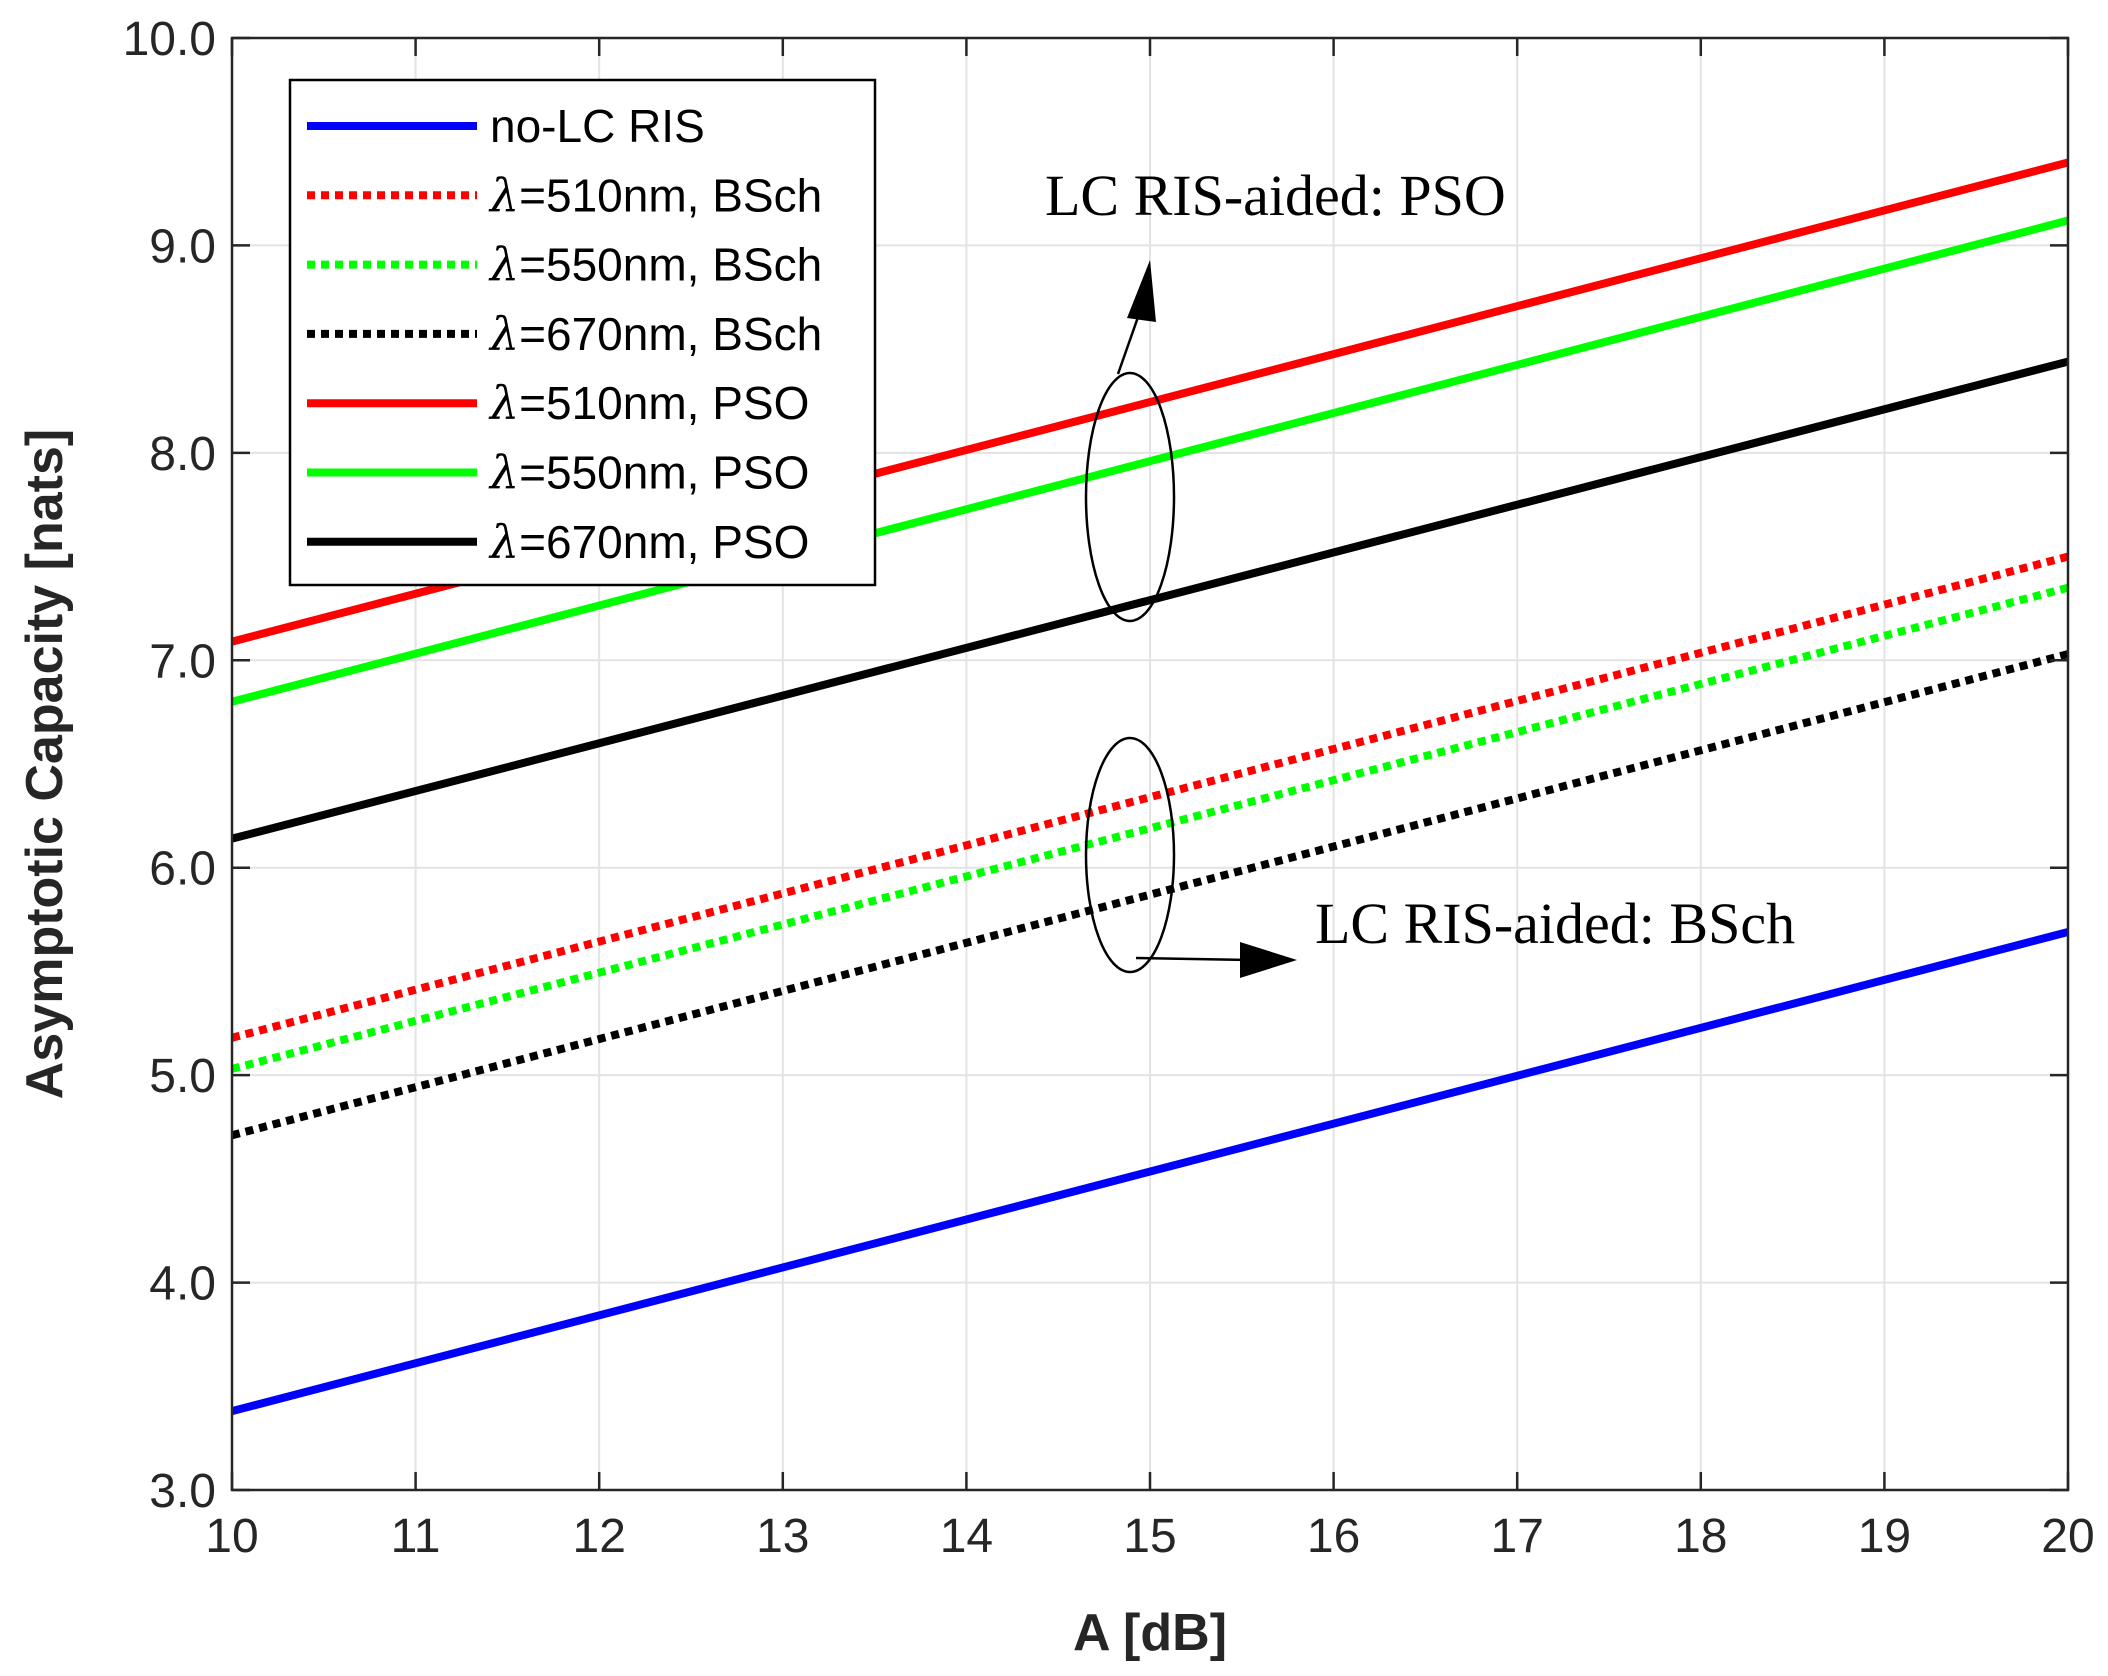  I want to click on legend-label-5: λ=510nm, PSO, so click(648, 403).